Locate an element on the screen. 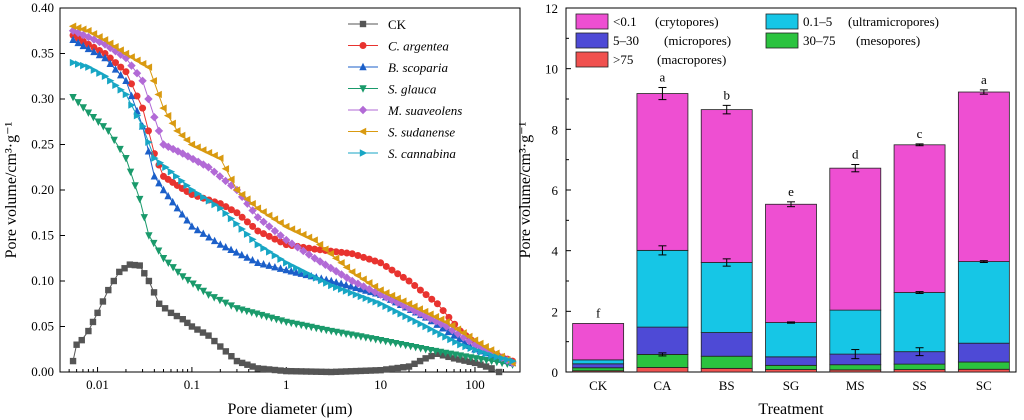 This screenshot has width=1024, height=420. y-tick-label: 4 is located at coordinates (555, 251).